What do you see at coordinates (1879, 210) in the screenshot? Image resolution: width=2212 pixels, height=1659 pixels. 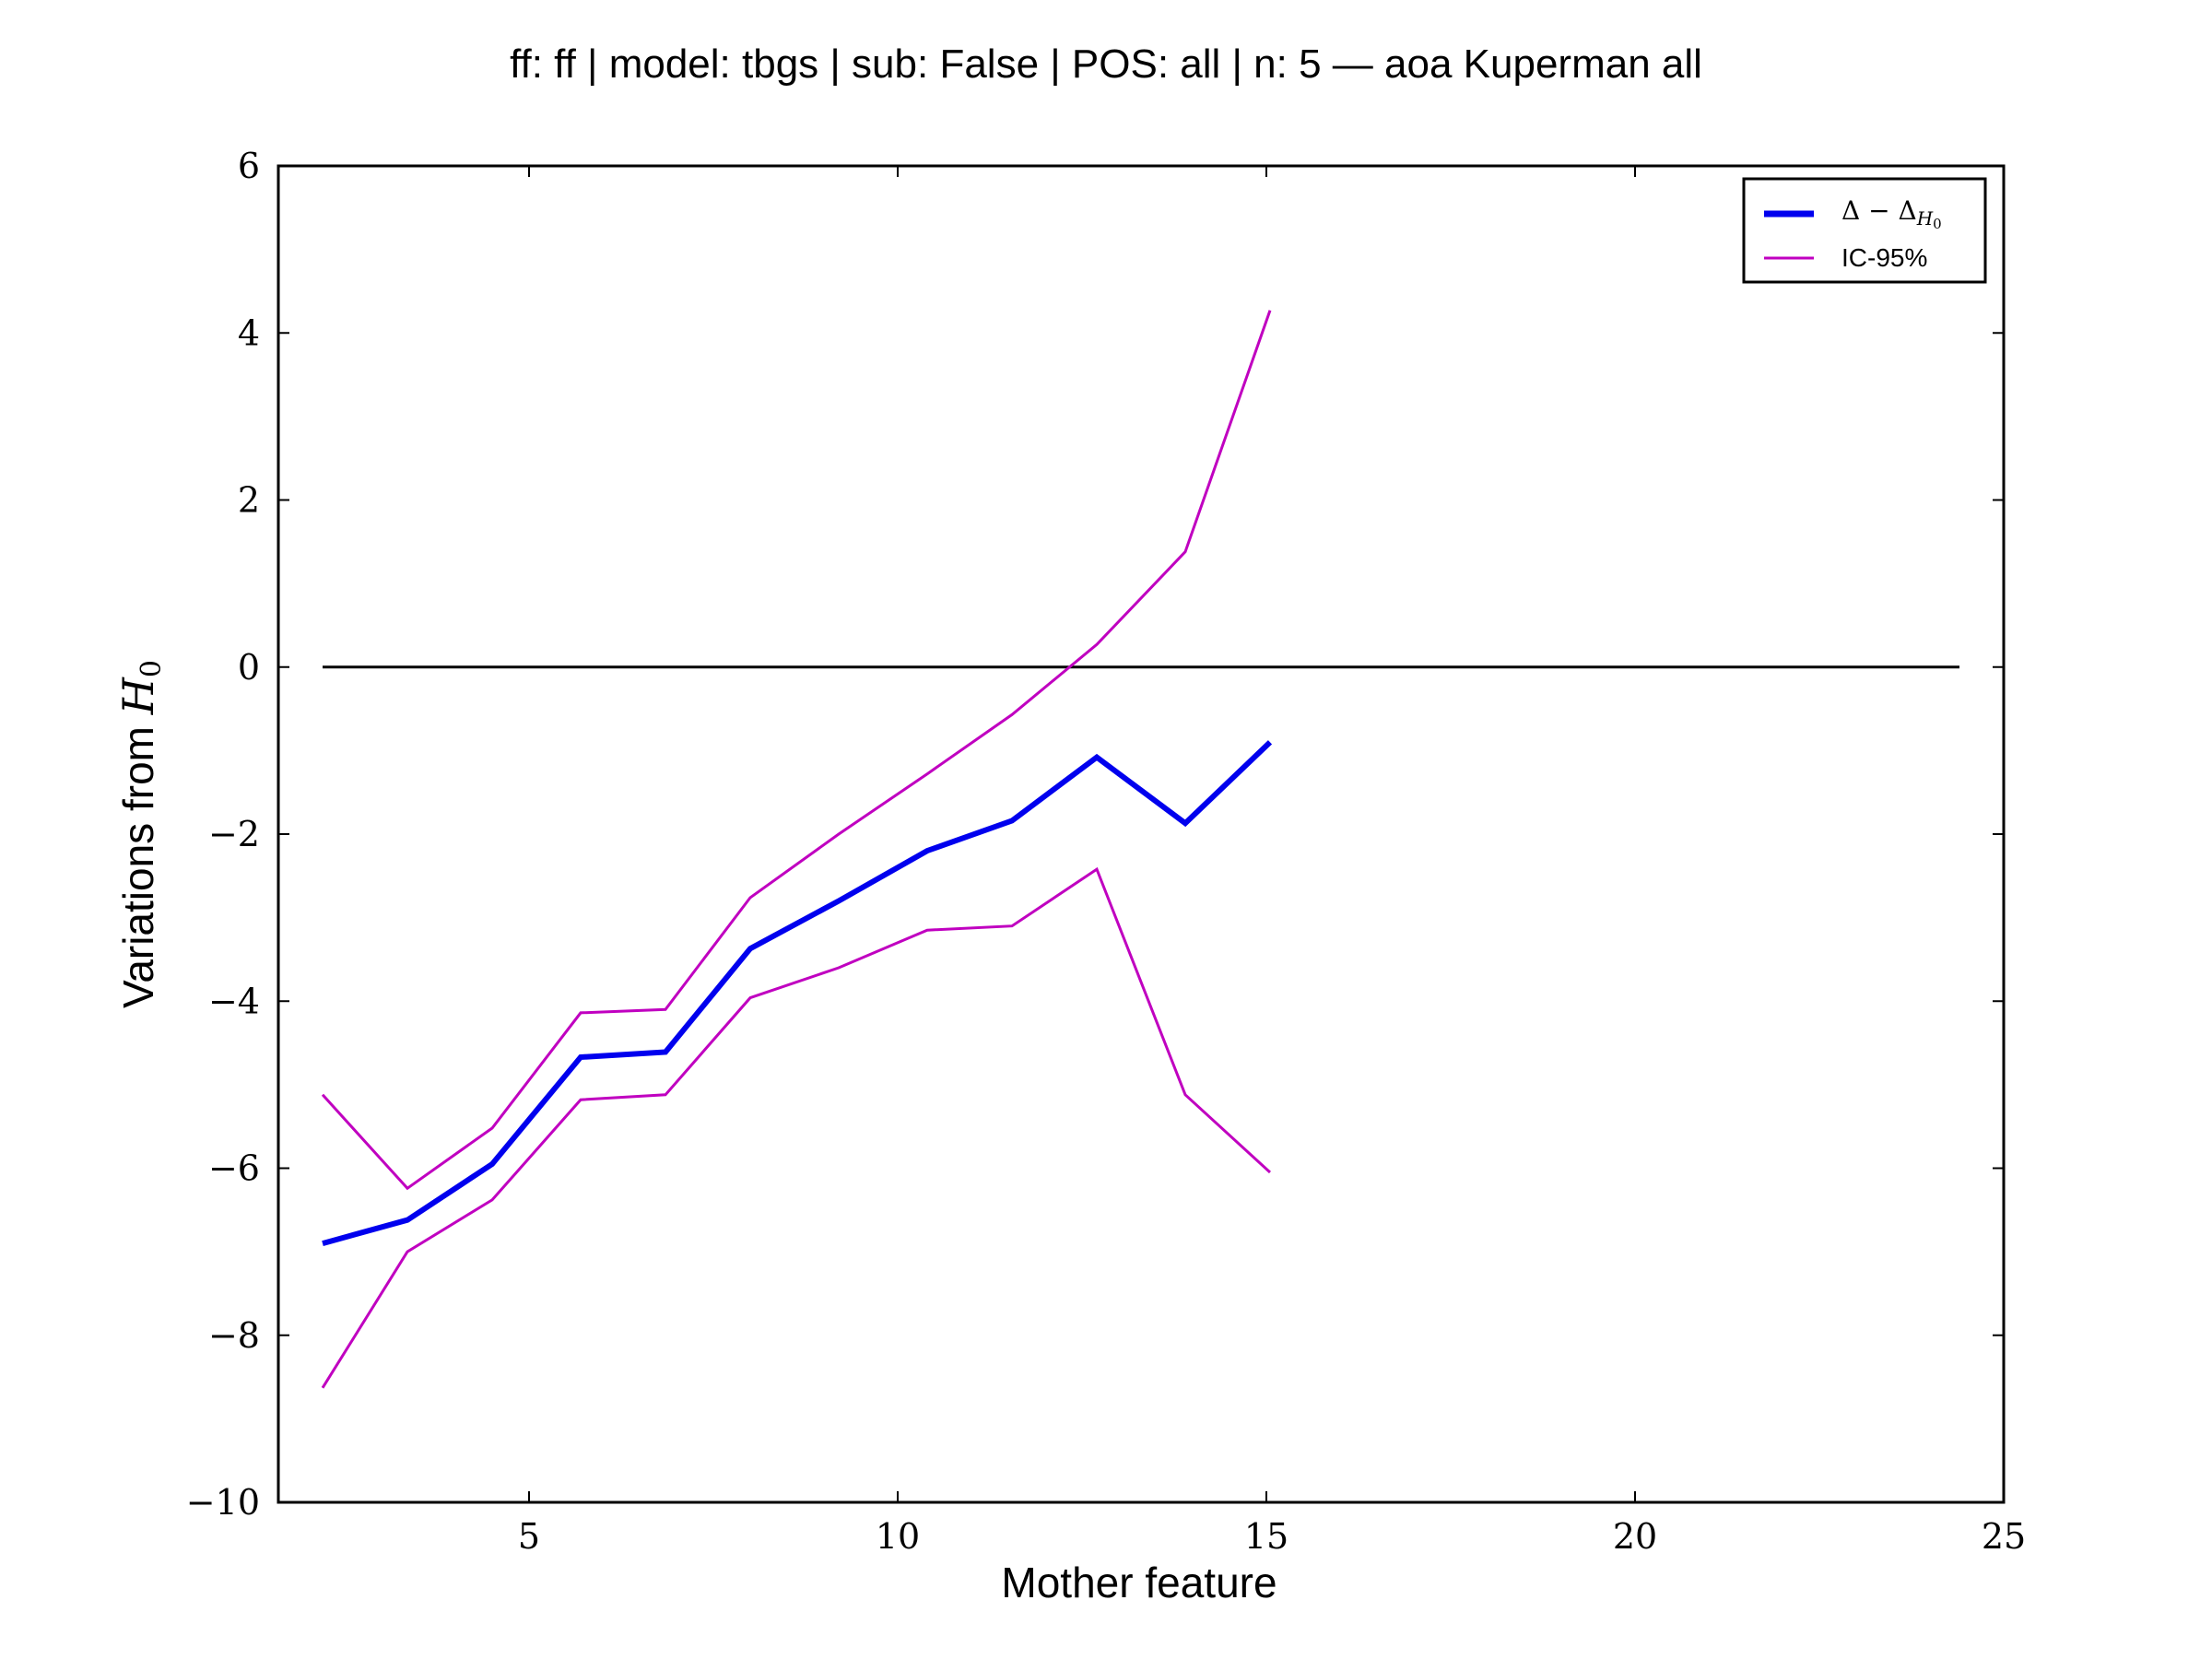 I see `legend-delta-main: Δ − Δ` at bounding box center [1879, 210].